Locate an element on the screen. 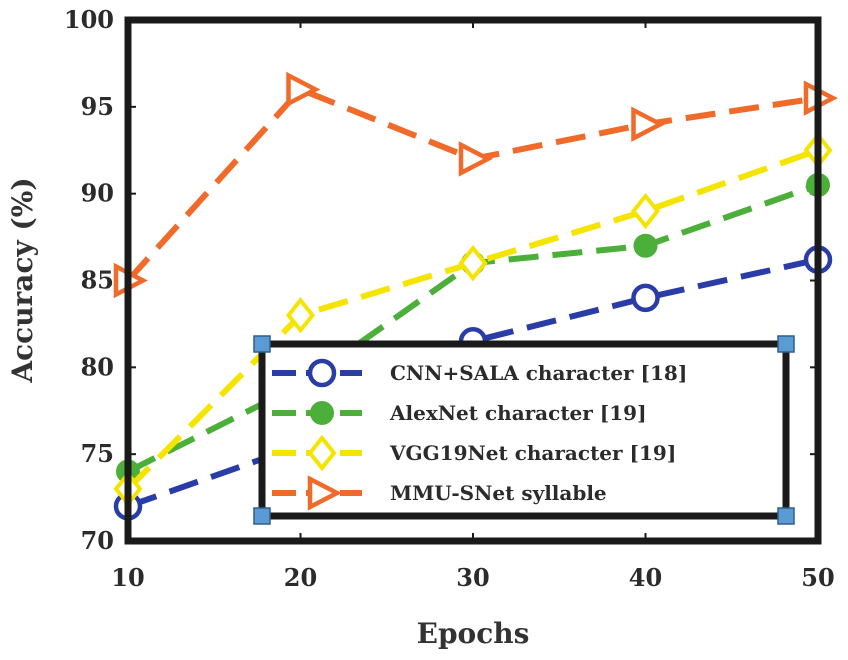  legend-entry: AlexNet character [19] is located at coordinates (459, 413).